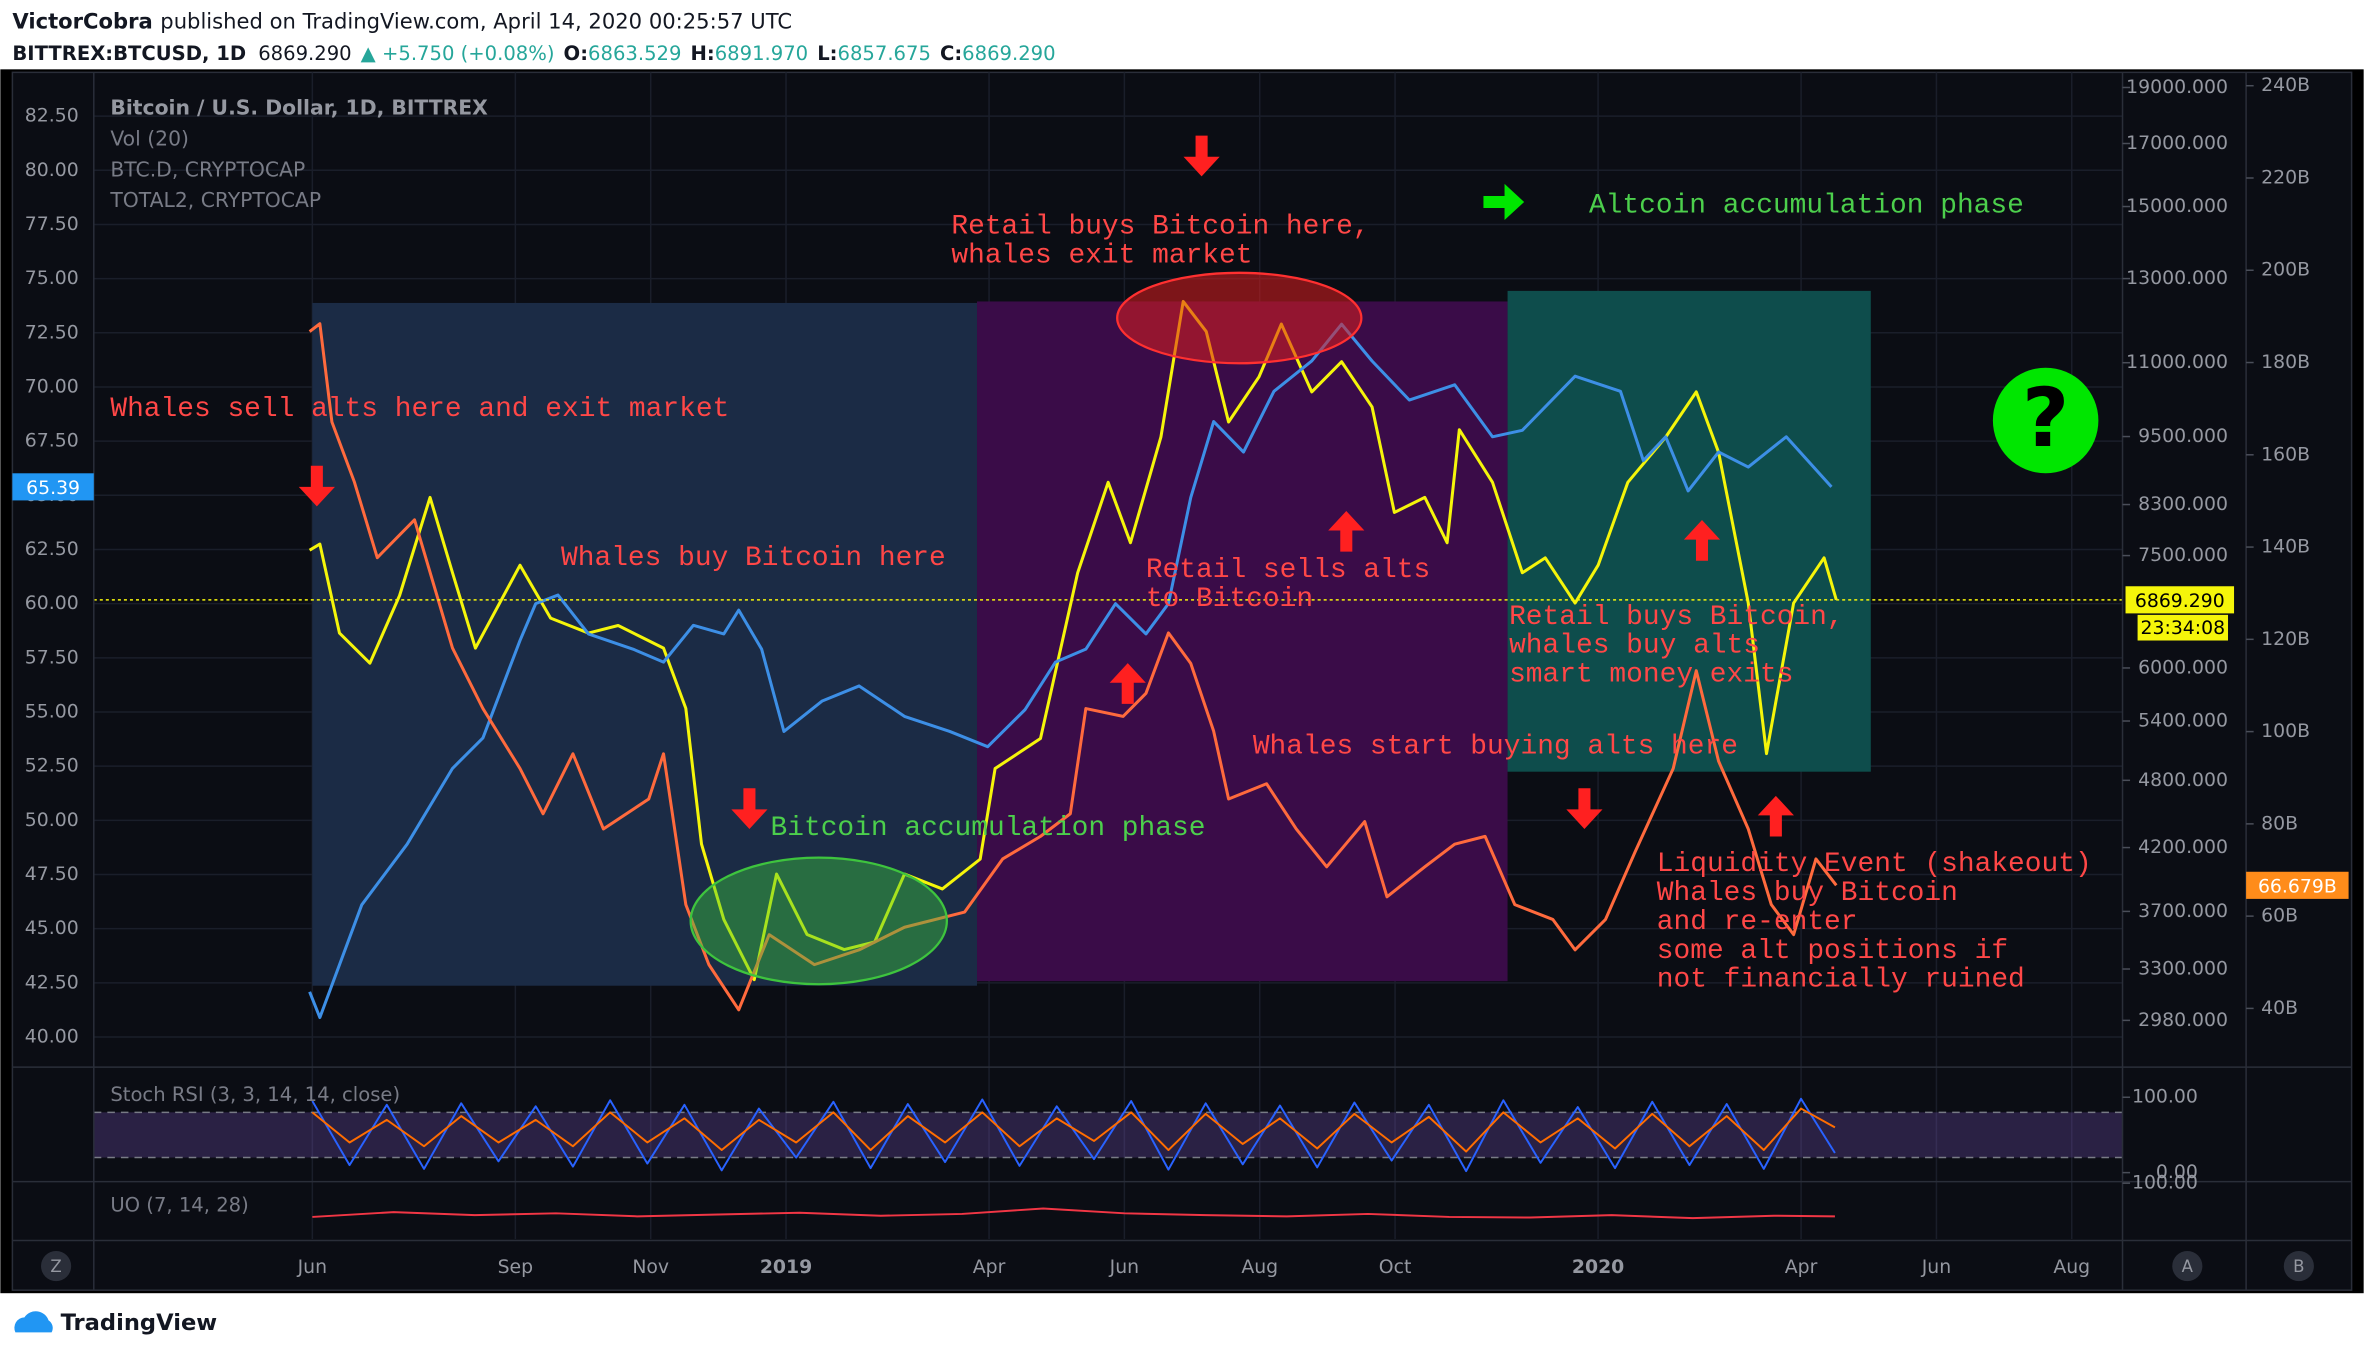 The image size is (2364, 1355). What do you see at coordinates (1108, 1135) in the screenshot?
I see `band` at bounding box center [1108, 1135].